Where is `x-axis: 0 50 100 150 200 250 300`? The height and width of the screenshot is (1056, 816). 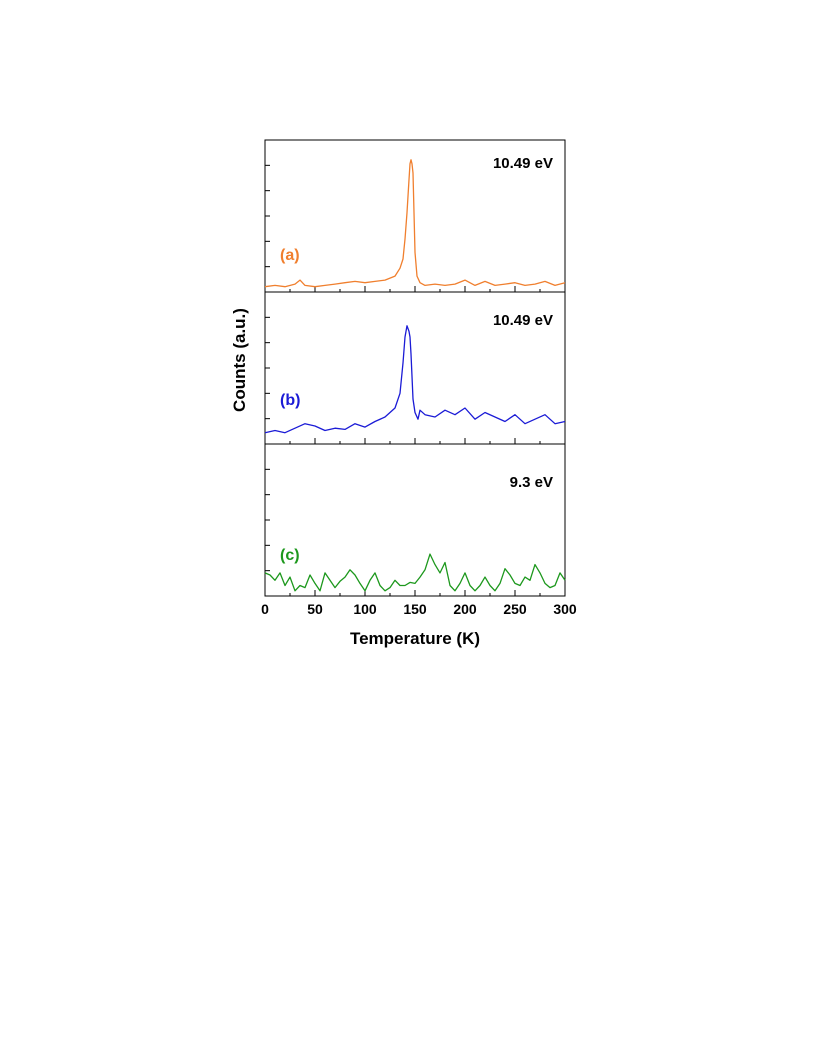 x-axis: 0 50 100 150 200 250 300 is located at coordinates (419, 609).